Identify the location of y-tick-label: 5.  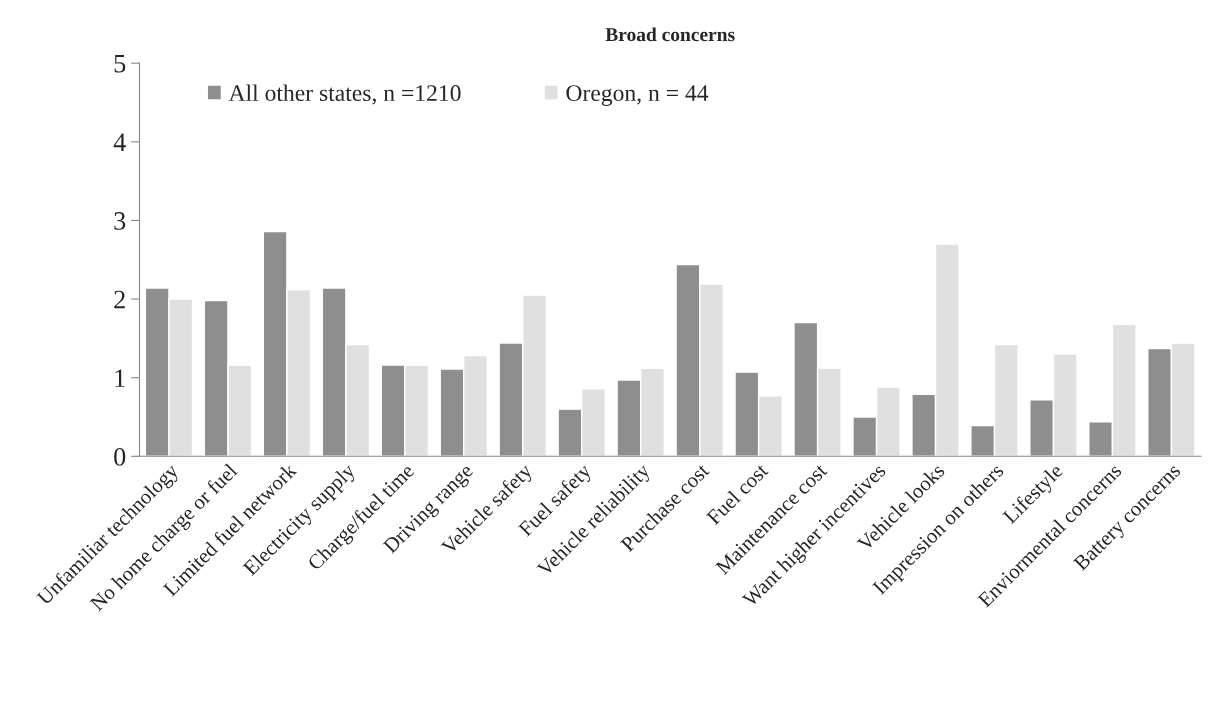
(120, 64).